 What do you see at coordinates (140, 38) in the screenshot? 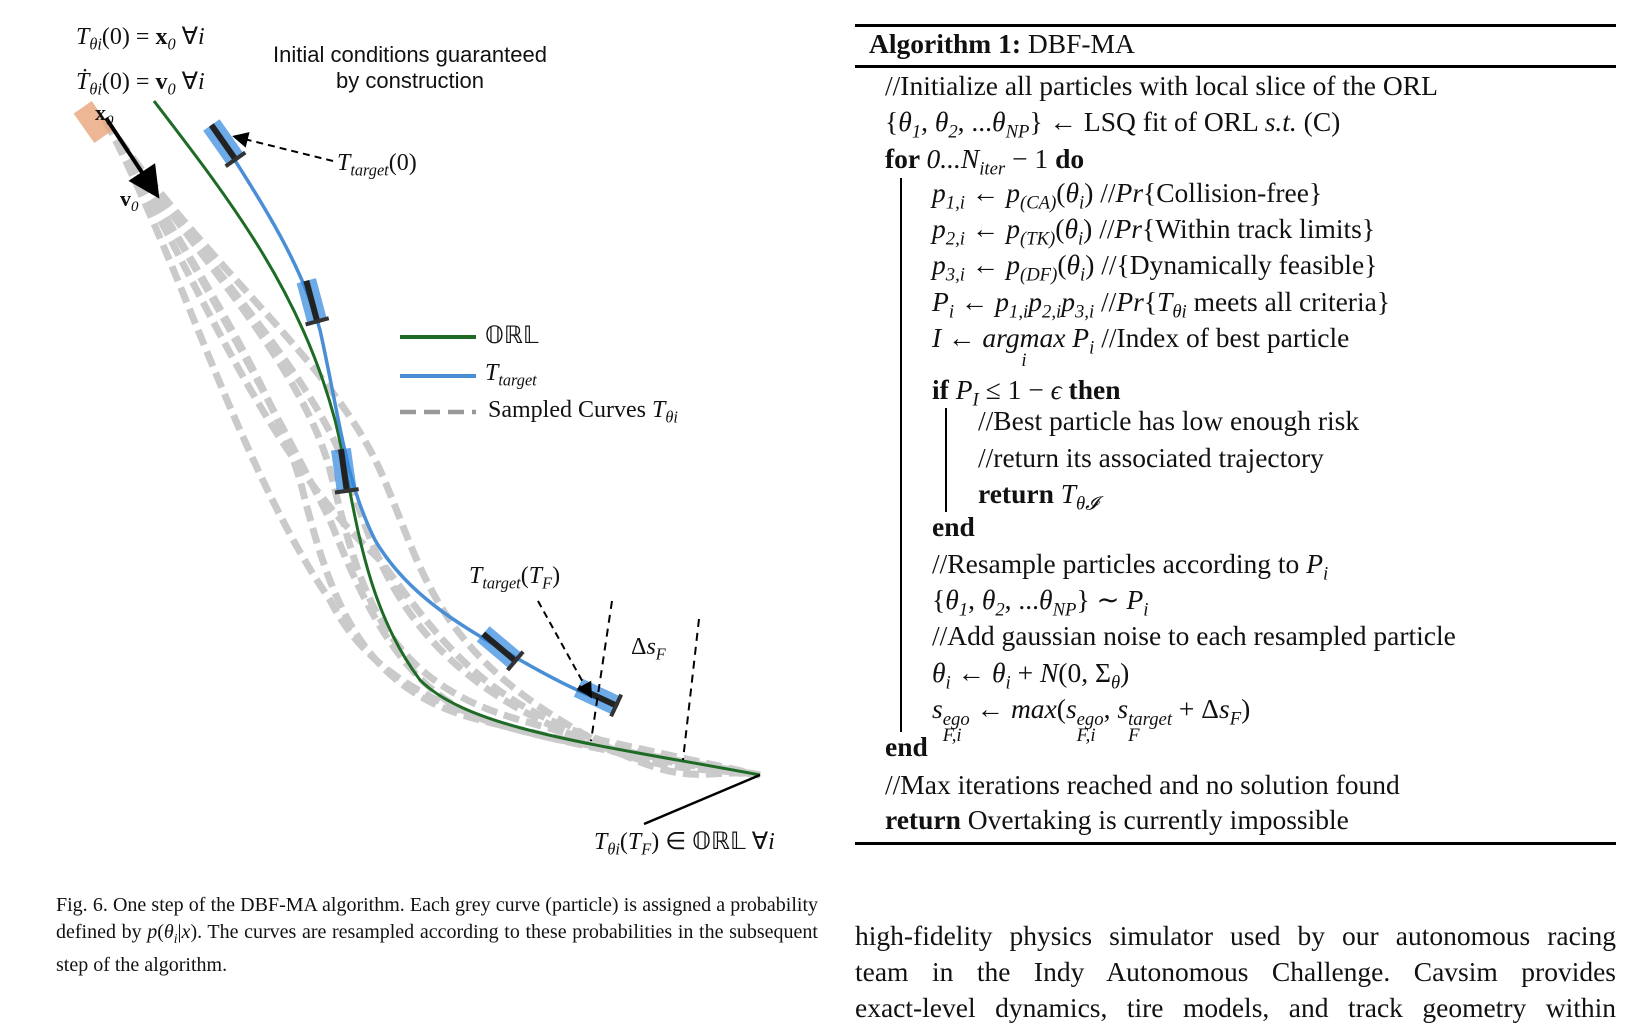
I see `init-position-label: Tθi(0) = x0 ∀i` at bounding box center [140, 38].